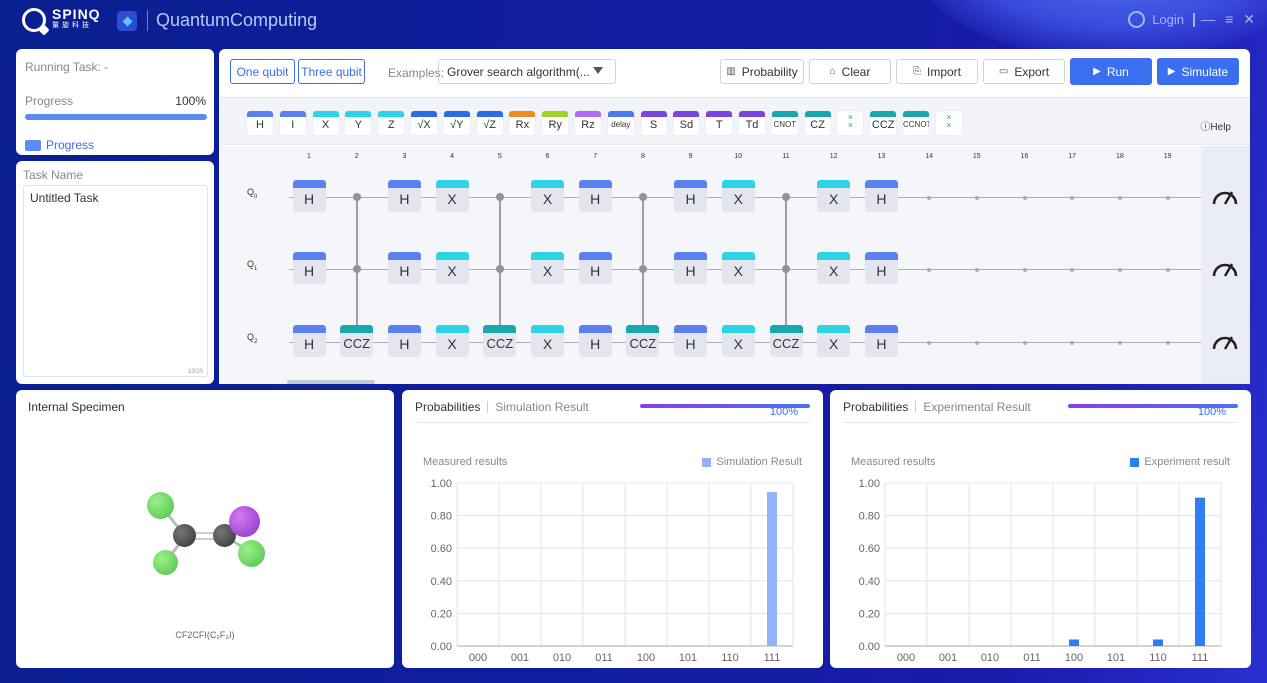  Describe the element at coordinates (937, 71) in the screenshot. I see `import-button: ⎘ Import` at that location.